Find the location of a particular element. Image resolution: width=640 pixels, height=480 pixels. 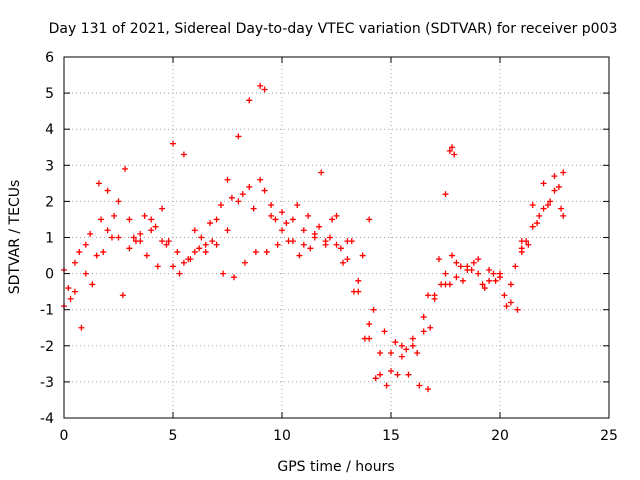

y-tick-label: 3 is located at coordinates (49, 166).